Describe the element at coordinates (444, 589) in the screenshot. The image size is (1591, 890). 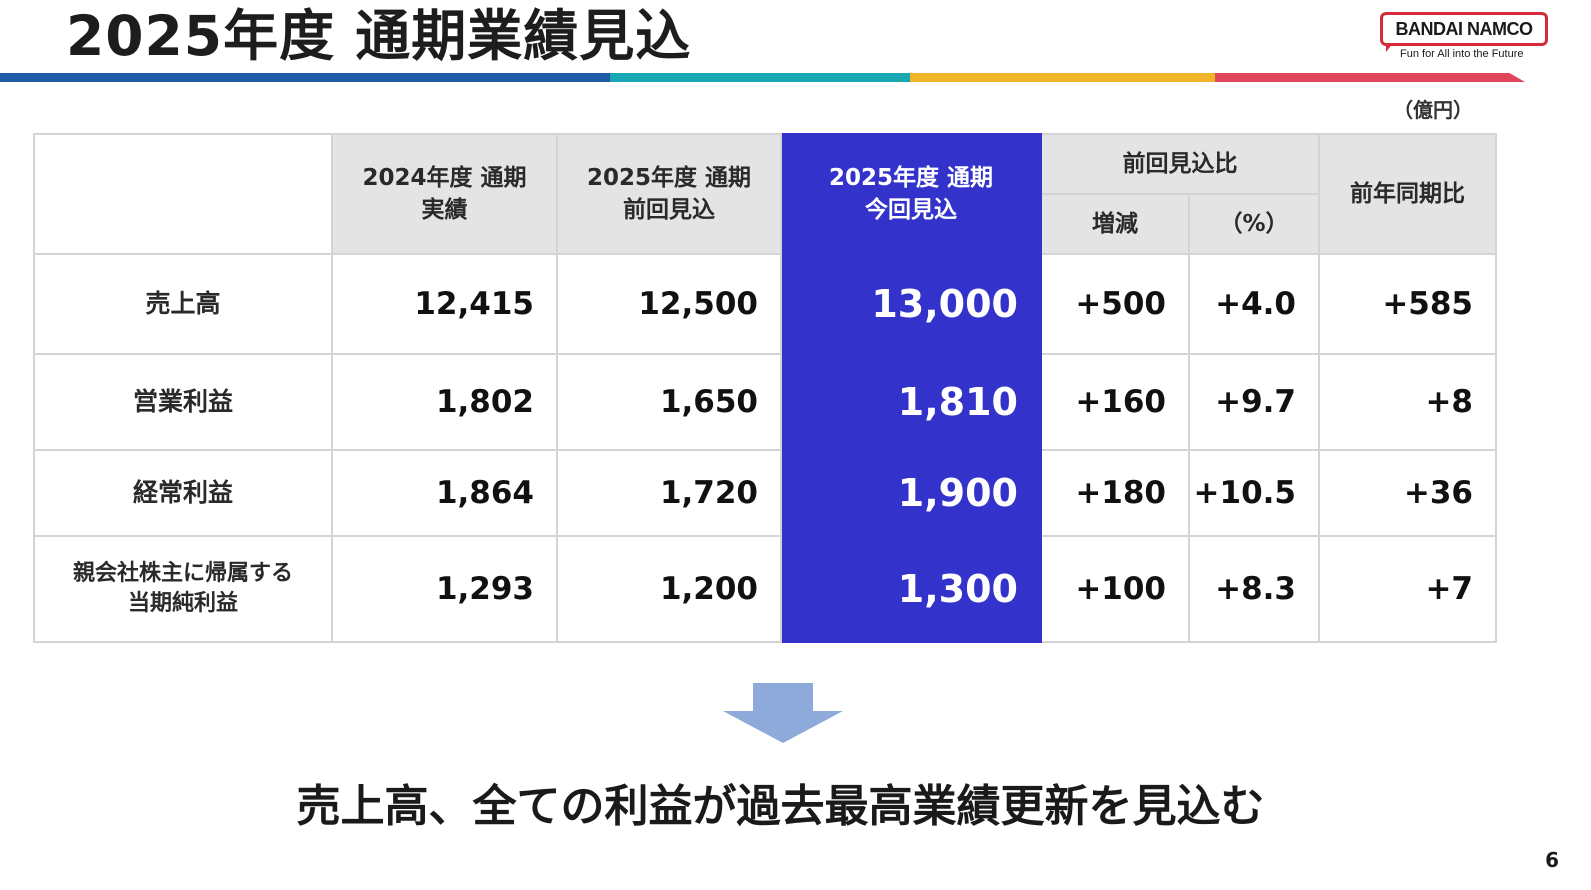
I see `cell-fy2024: 1,293` at that location.